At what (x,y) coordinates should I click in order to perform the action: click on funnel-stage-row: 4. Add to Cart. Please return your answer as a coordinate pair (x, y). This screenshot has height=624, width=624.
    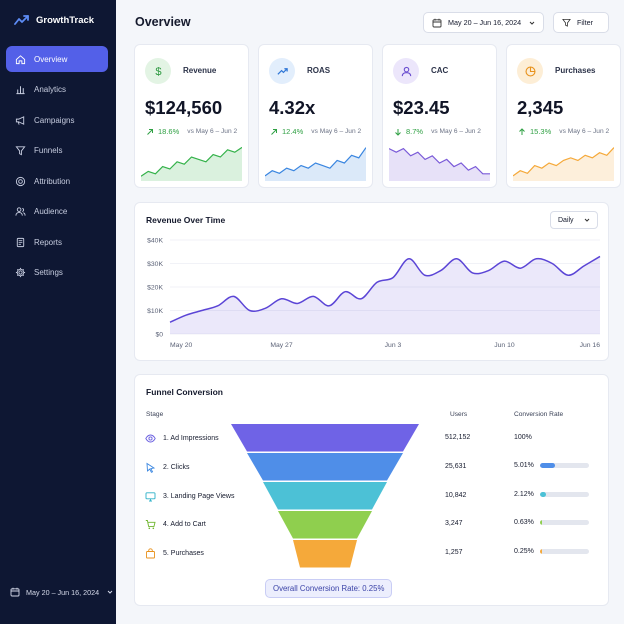
    Looking at the image, I should click on (175, 524).